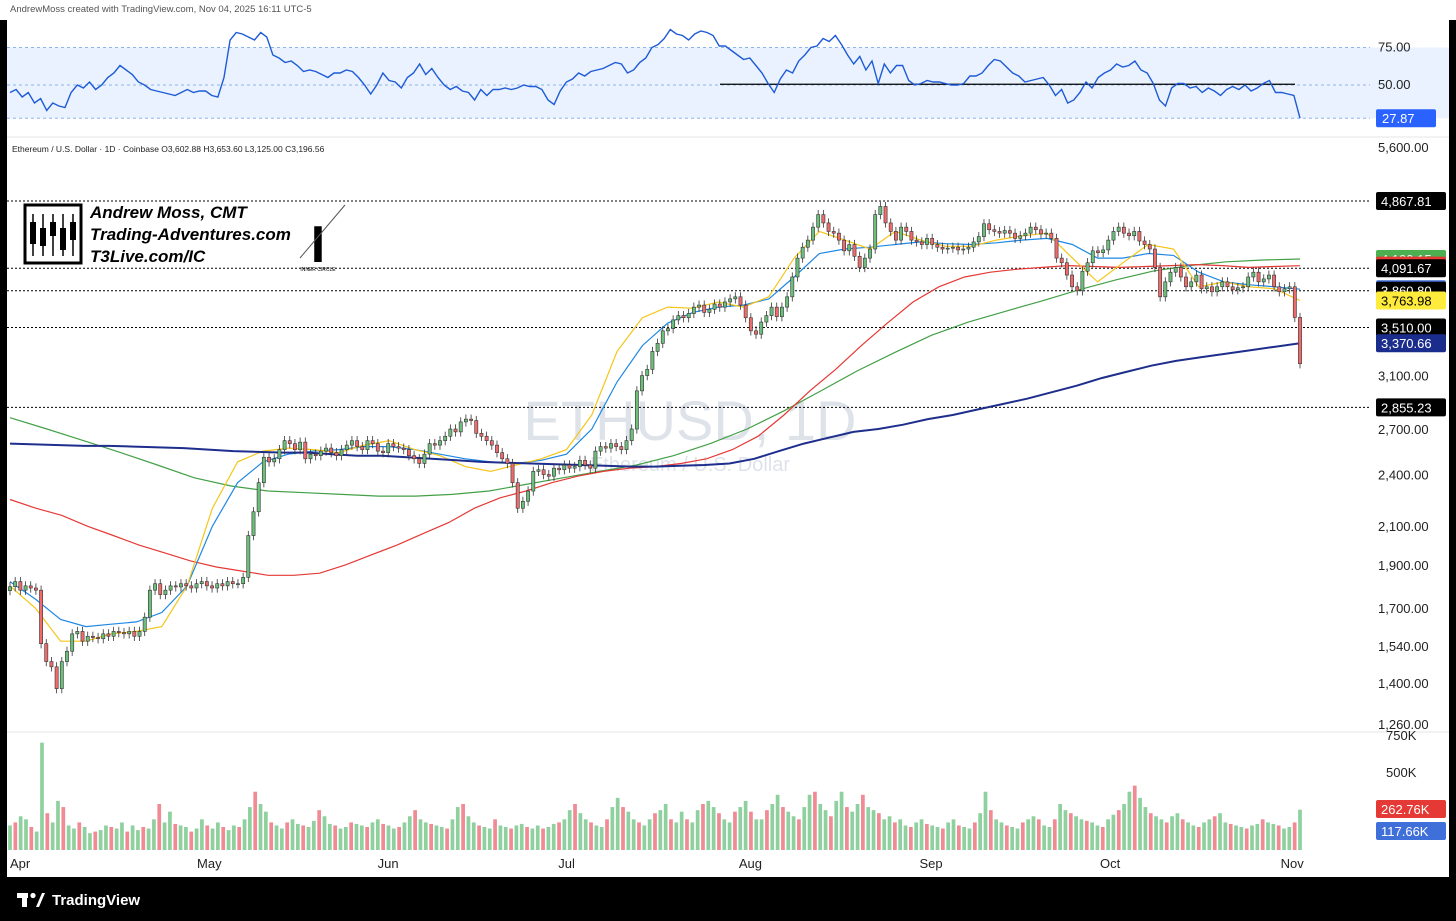  I want to click on volume-tick-label: 750K, so click(1401, 735).